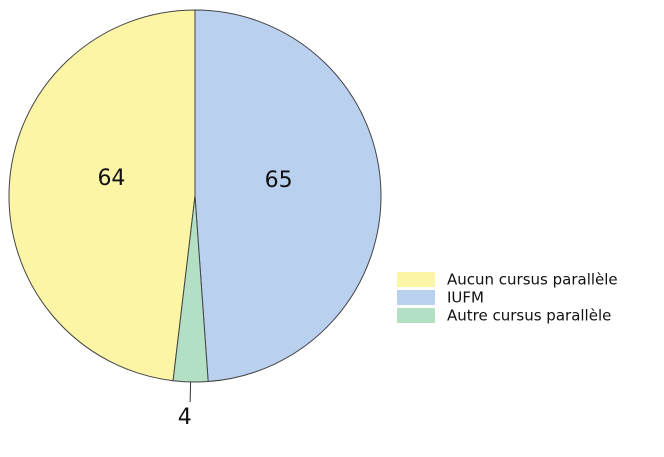 The height and width of the screenshot is (457, 664). Describe the element at coordinates (111, 178) in the screenshot. I see `data-label: 64` at that location.